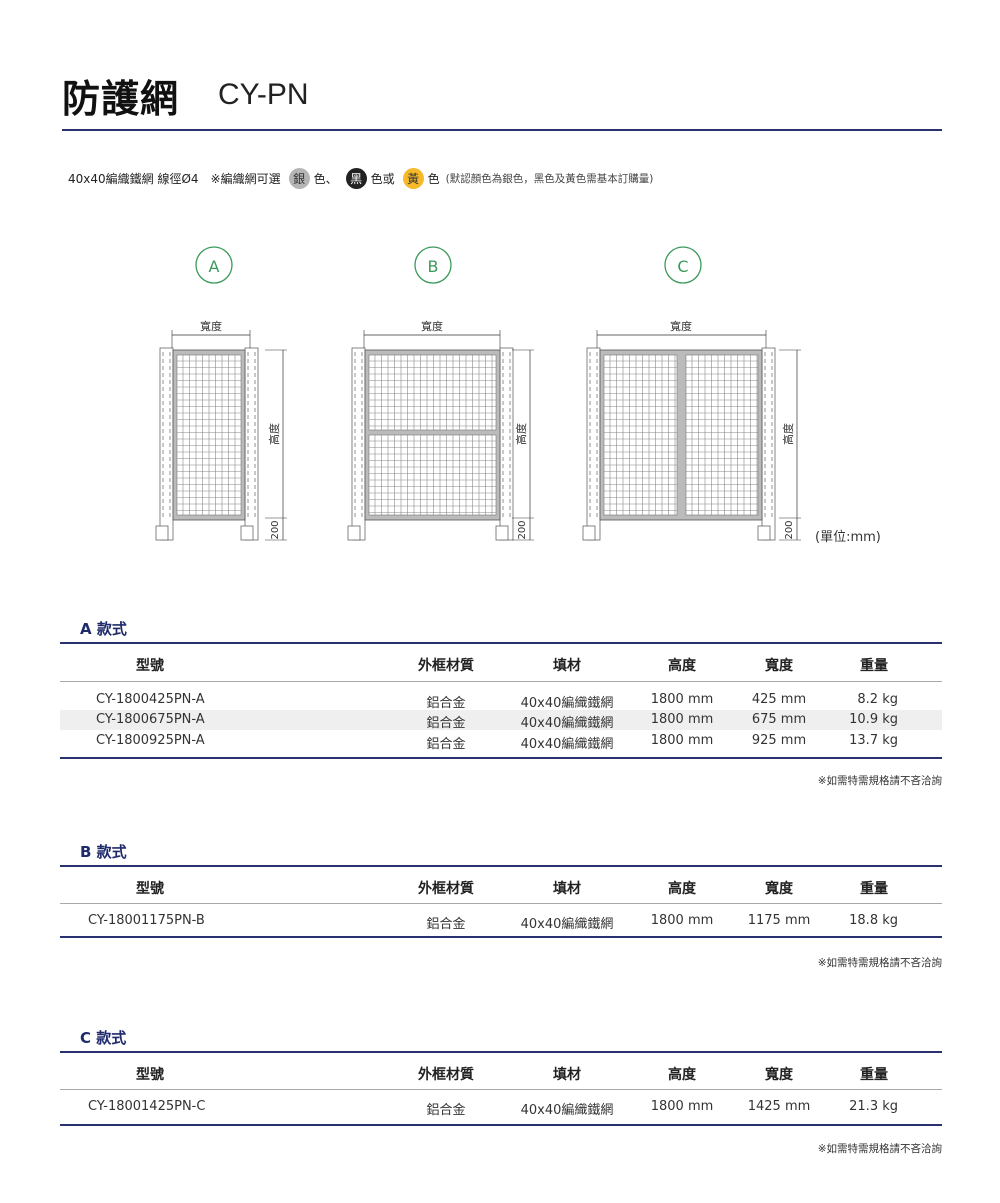 This screenshot has height=1203, width=1000. What do you see at coordinates (432, 326) in the screenshot?
I see `width-label-b: 寬度` at bounding box center [432, 326].